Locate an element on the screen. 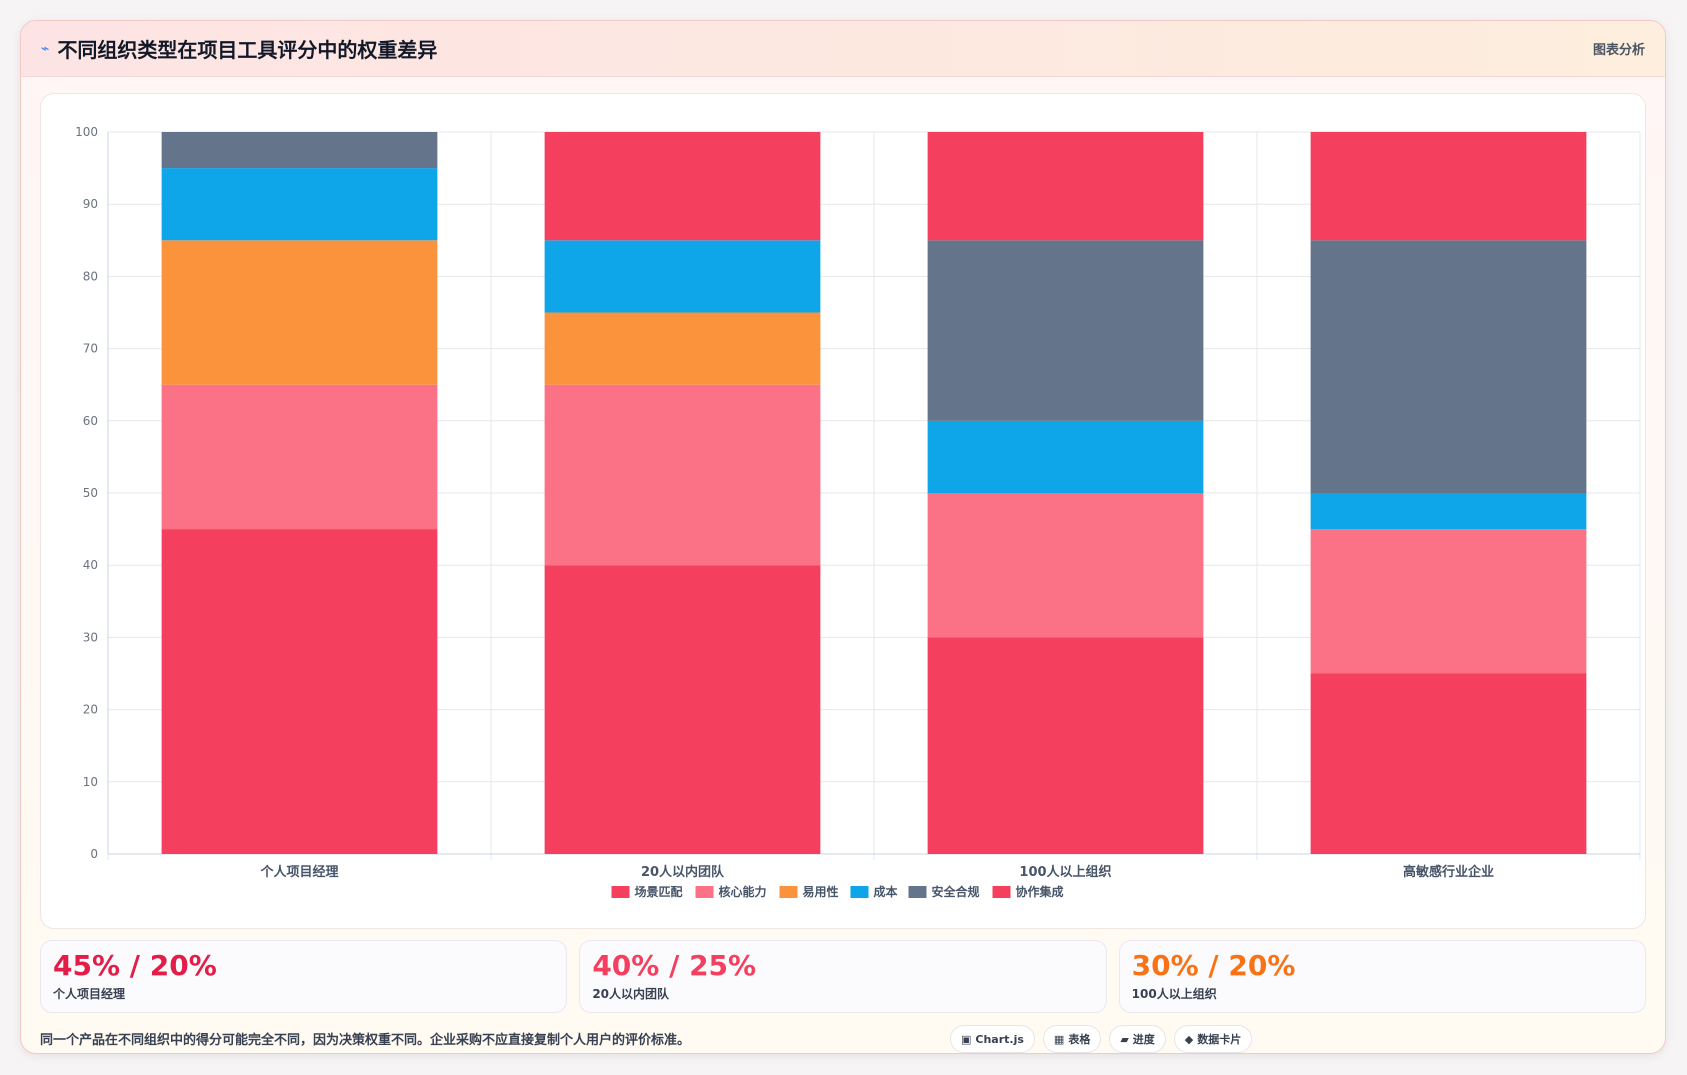  y-tick-label: 10 is located at coordinates (90, 782).